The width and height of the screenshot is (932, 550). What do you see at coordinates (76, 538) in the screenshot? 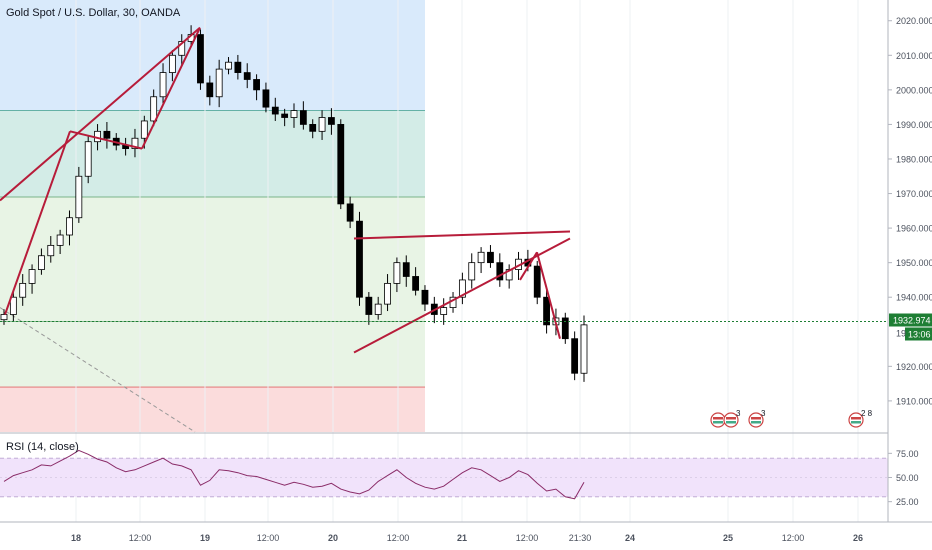
I see `time-tick-label: 18` at bounding box center [76, 538].